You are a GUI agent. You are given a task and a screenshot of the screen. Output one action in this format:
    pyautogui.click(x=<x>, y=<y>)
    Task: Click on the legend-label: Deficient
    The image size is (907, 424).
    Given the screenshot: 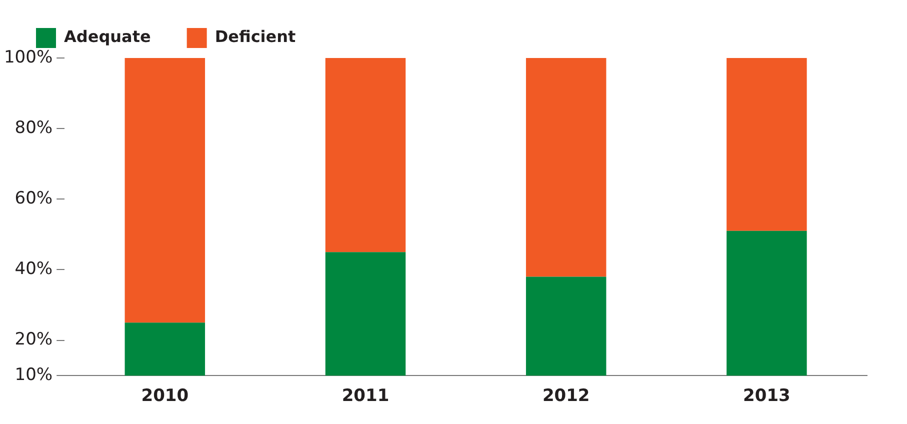 What is the action you would take?
    pyautogui.click(x=255, y=36)
    